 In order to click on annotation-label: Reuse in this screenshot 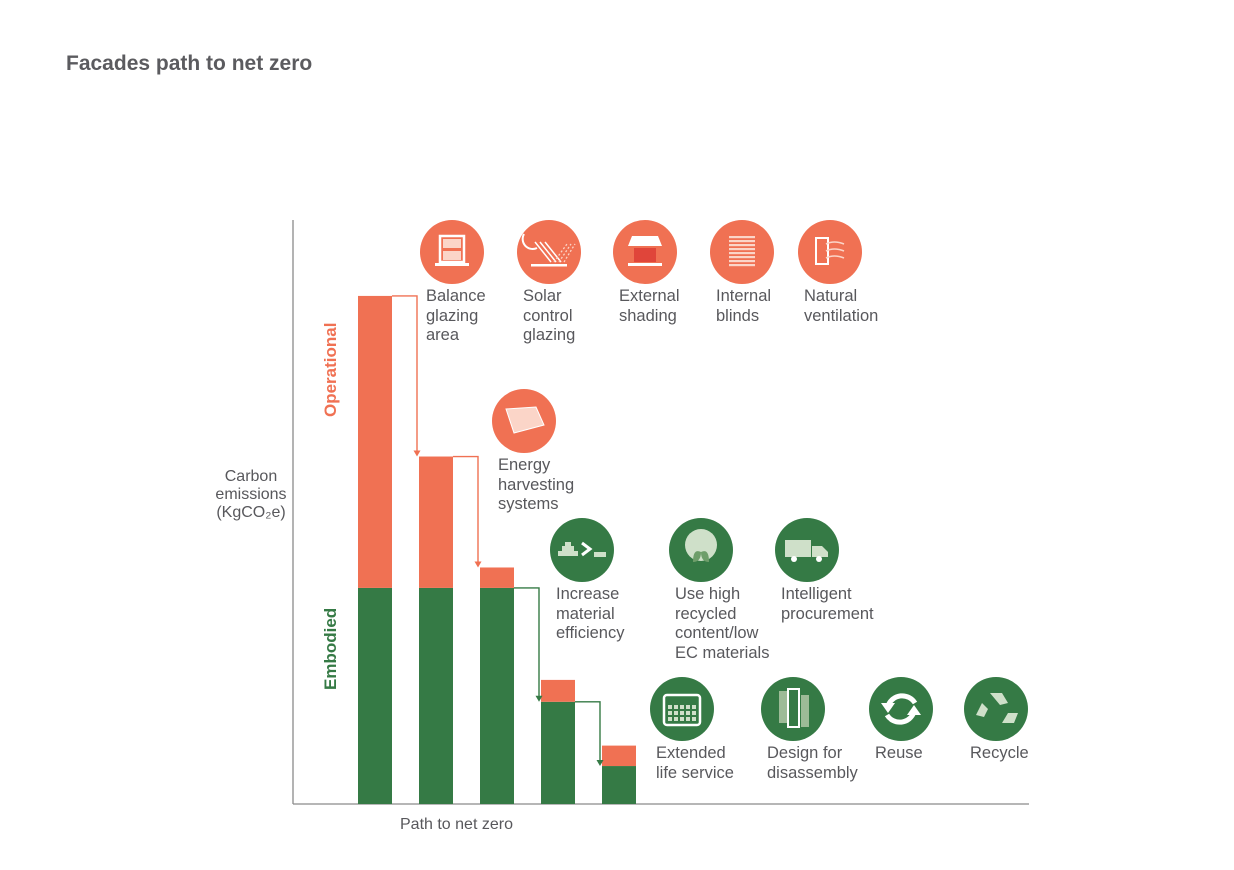, I will do `click(899, 753)`.